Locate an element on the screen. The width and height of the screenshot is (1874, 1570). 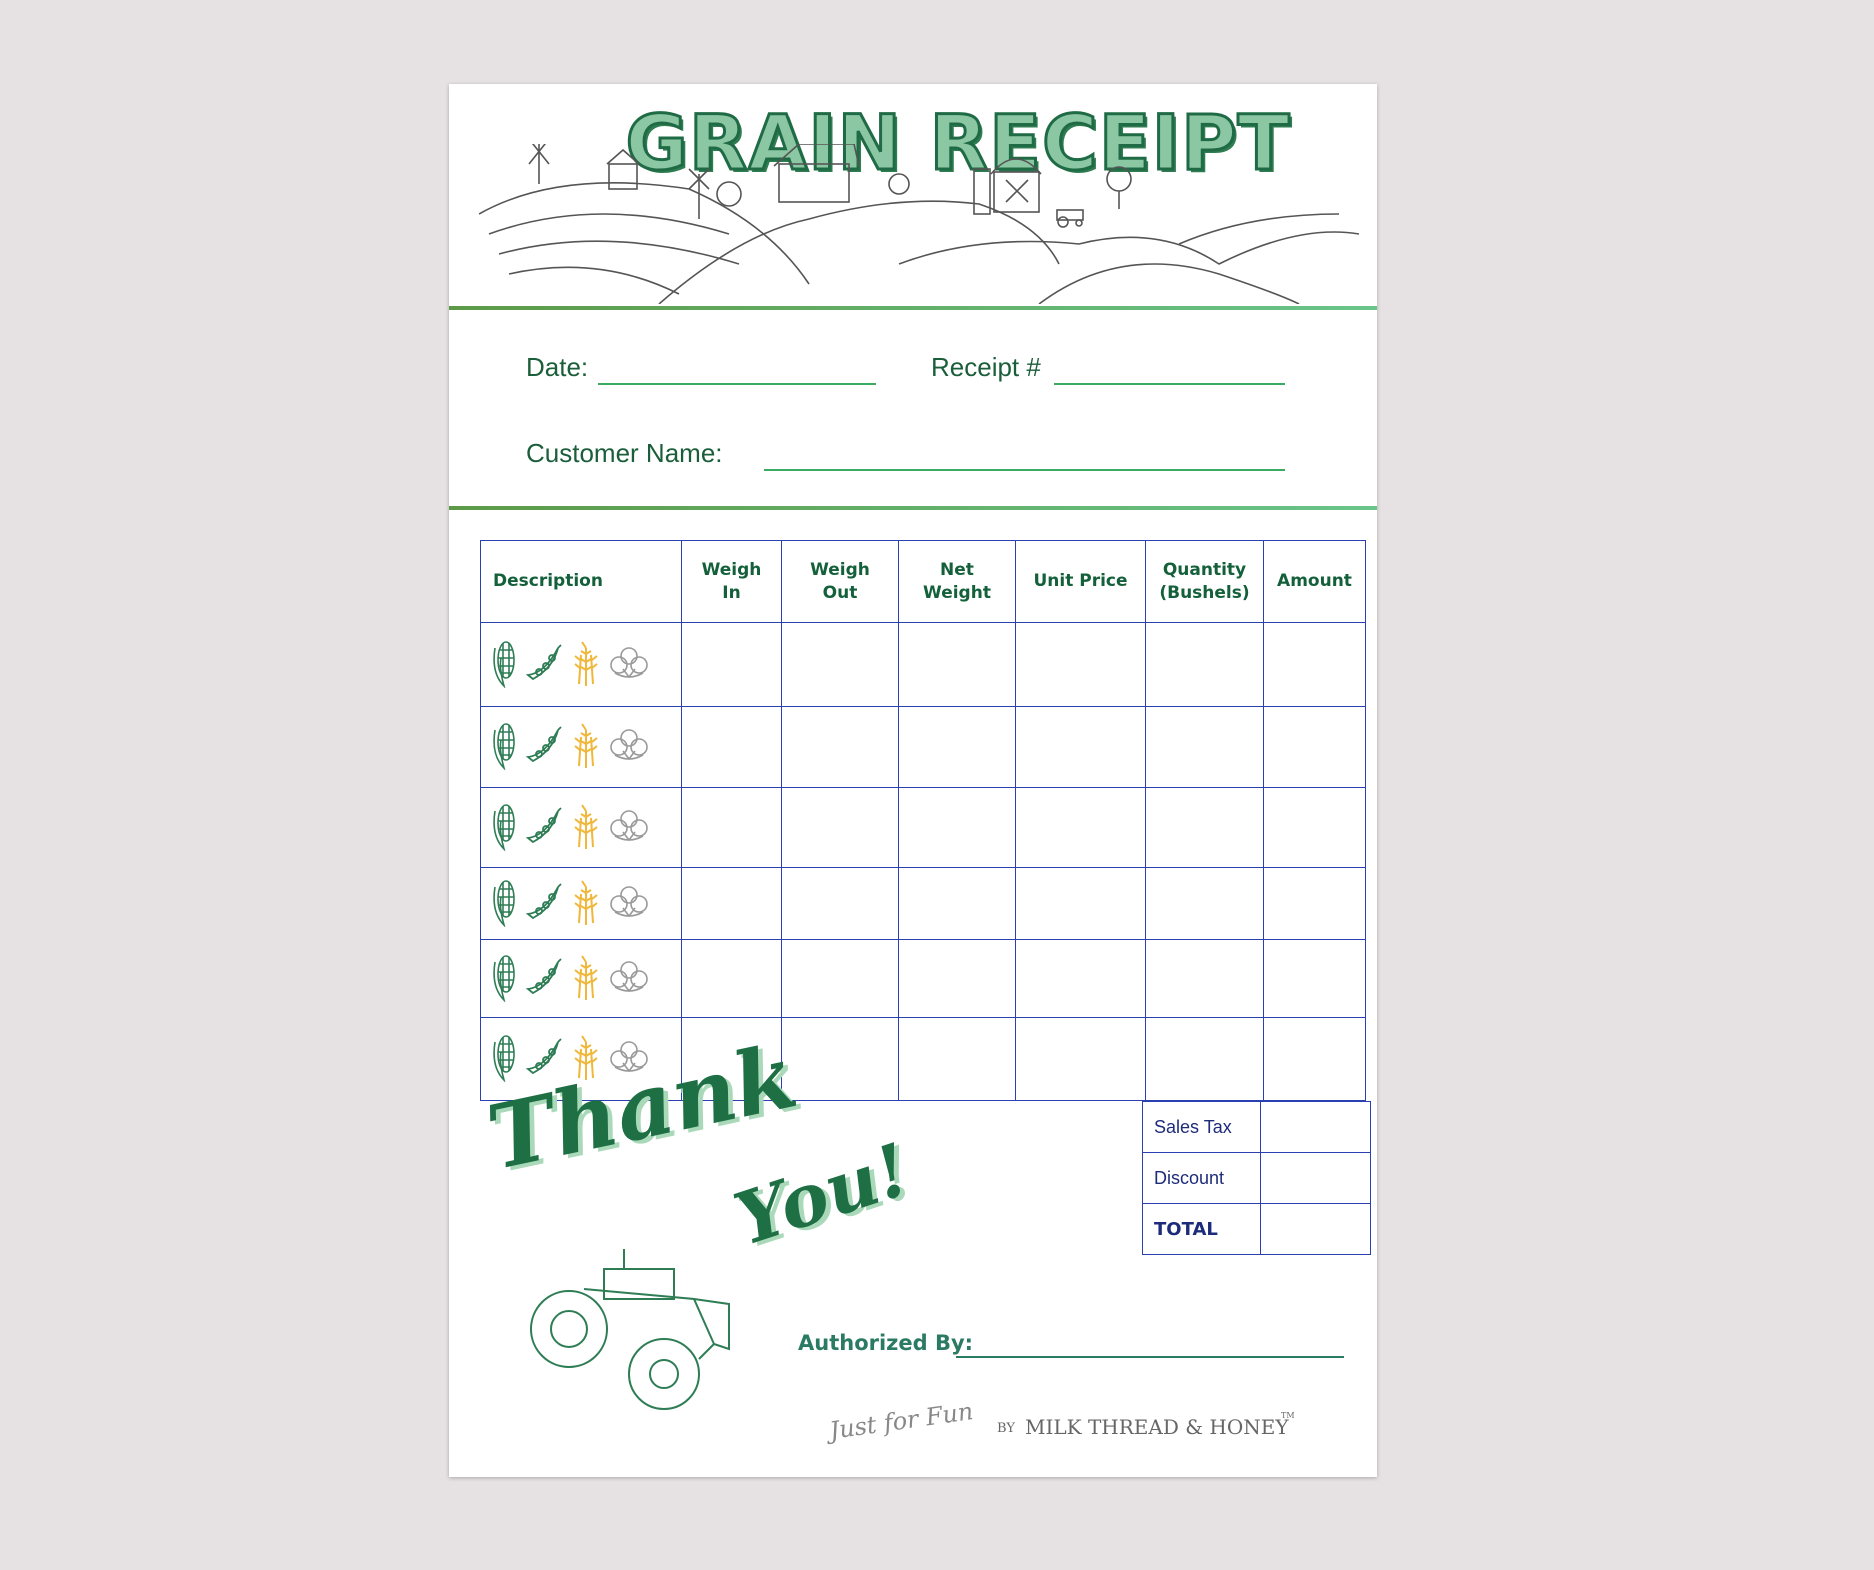
sales-tax-label: Sales Tax is located at coordinates (1201, 1127).